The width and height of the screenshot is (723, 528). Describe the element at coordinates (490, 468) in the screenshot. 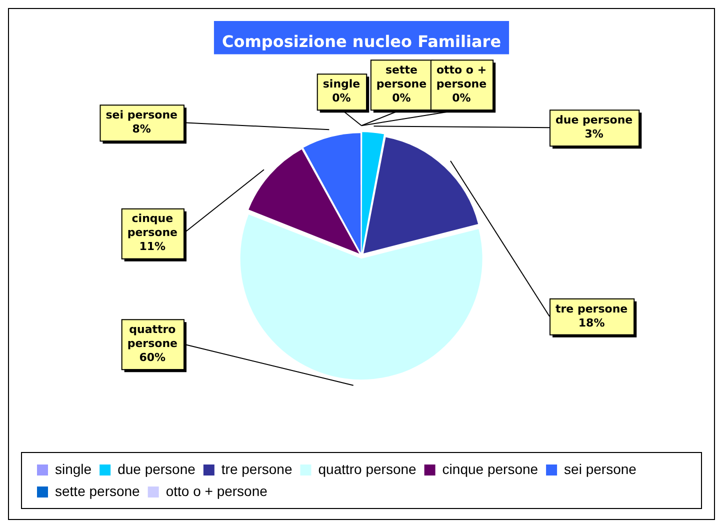

I see `legend-label: cinque persone` at that location.